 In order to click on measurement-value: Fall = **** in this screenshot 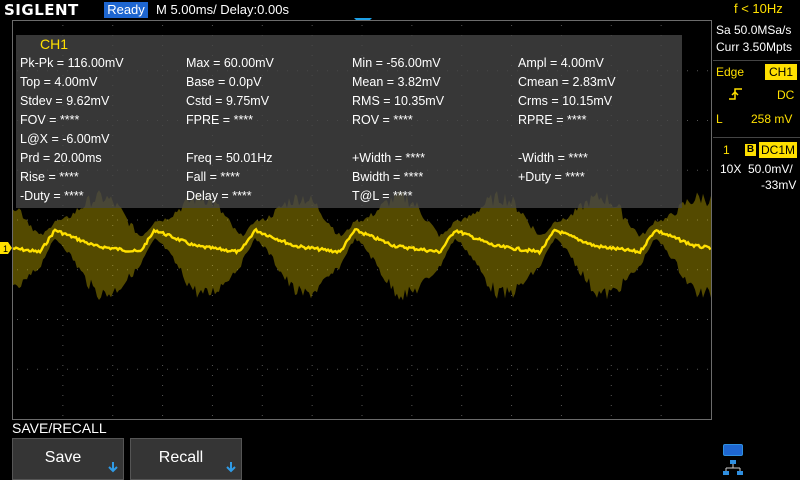, I will do `click(213, 177)`.